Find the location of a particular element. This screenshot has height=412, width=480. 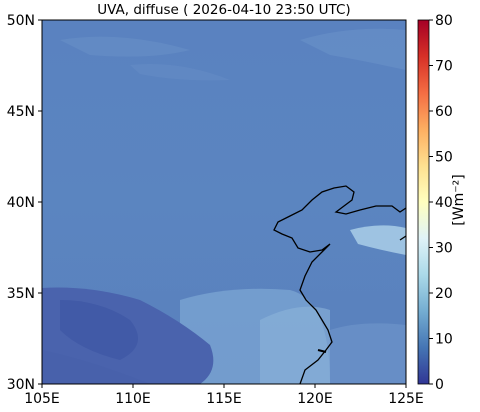

lat-tick-30n: 30N is located at coordinates (21, 385).